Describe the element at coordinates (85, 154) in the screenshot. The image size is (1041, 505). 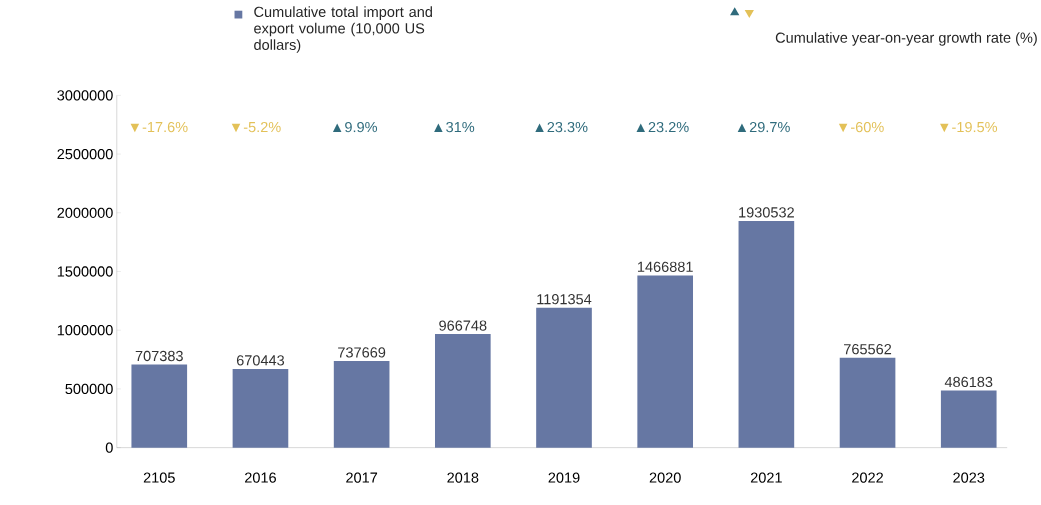
I see `y-tick-label: 2500000` at that location.